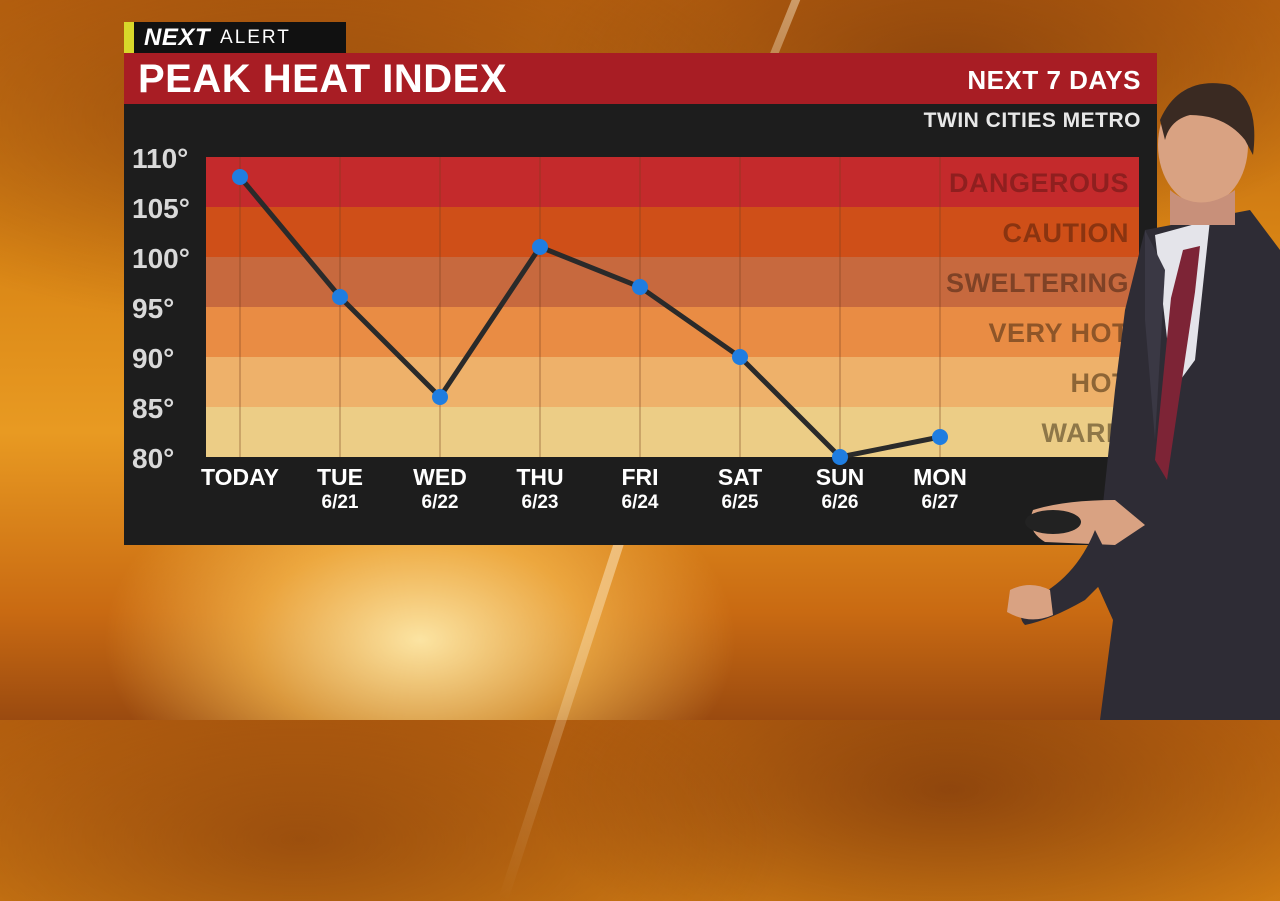  I want to click on band-label: VERY HOT, so click(1058, 333).